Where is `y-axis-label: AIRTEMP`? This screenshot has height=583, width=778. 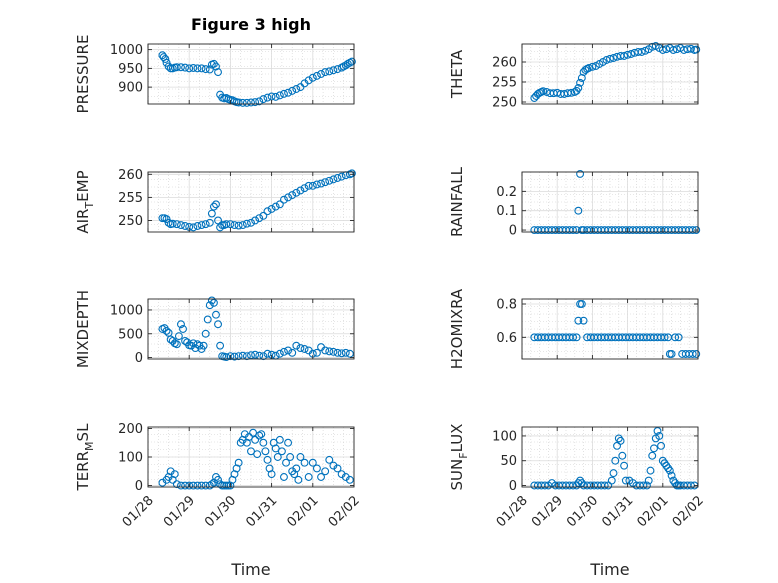 y-axis-label: AIRTEMP is located at coordinates (85, 201).